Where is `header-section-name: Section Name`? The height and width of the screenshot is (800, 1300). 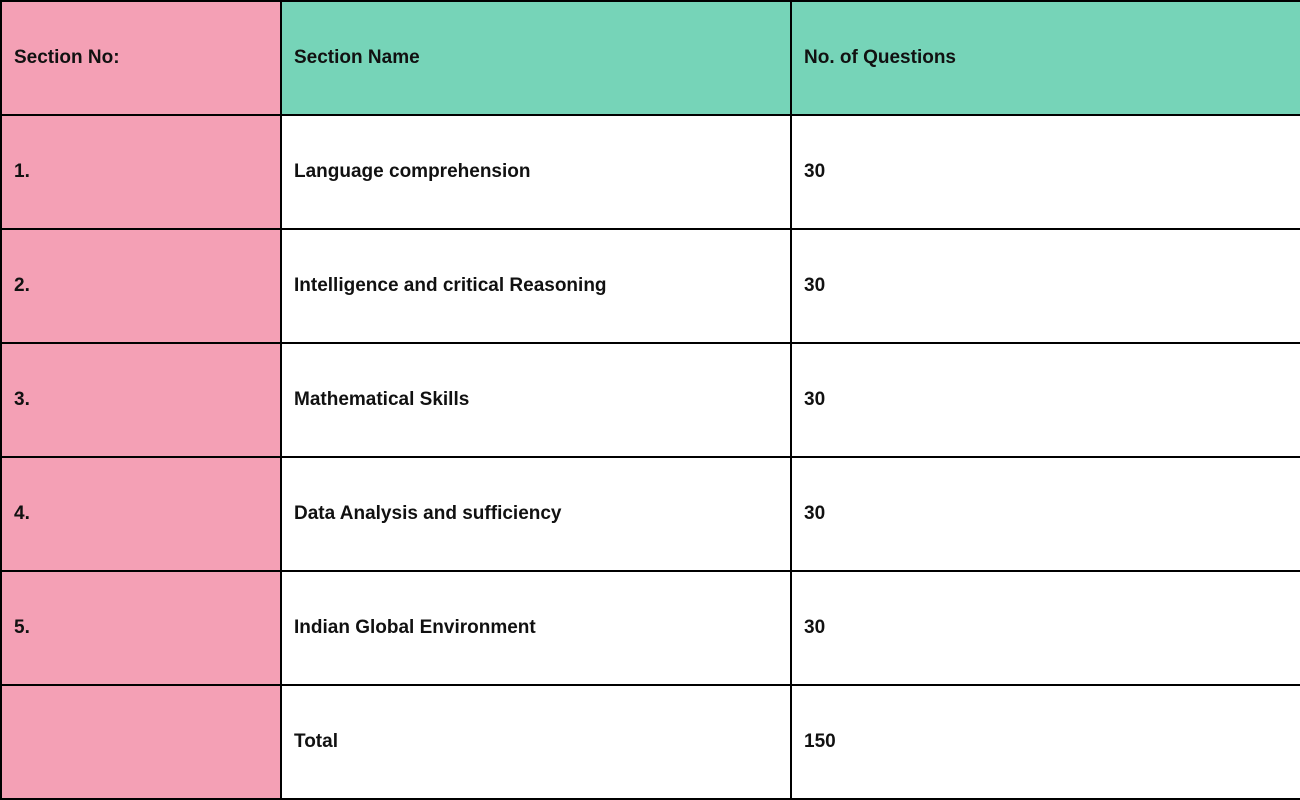
header-section-name: Section Name is located at coordinates (536, 58).